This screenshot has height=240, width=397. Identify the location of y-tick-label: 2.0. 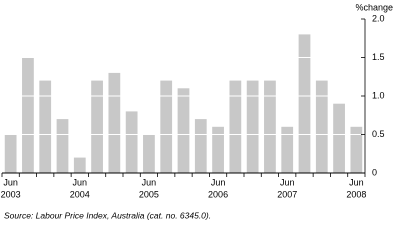
(378, 18).